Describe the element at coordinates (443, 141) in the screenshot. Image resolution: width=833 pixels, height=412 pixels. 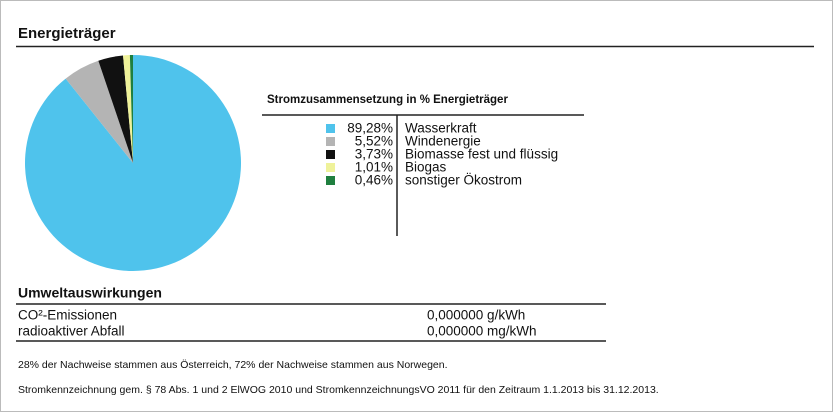
I see `legend-label: Windenergie` at that location.